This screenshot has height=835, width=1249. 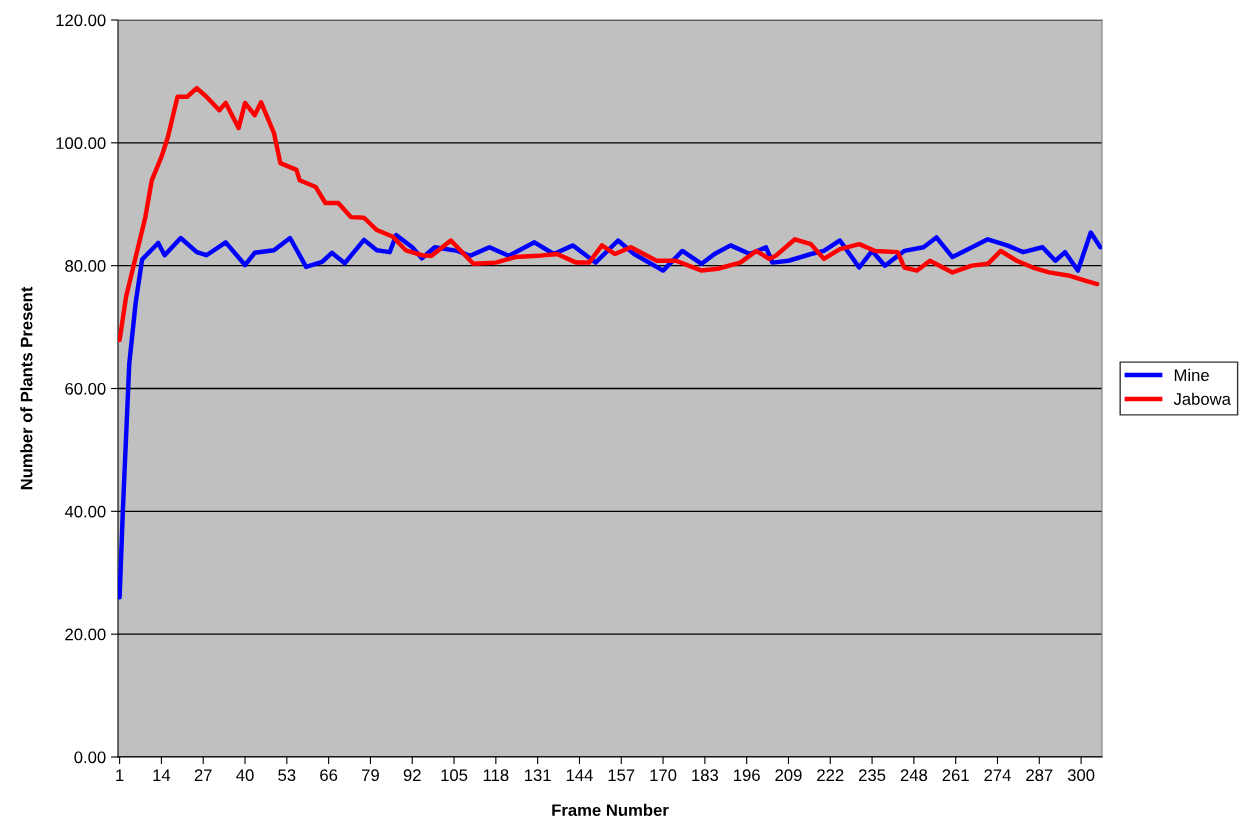 I want to click on y-tick-label: 60.00, so click(x=85, y=388).